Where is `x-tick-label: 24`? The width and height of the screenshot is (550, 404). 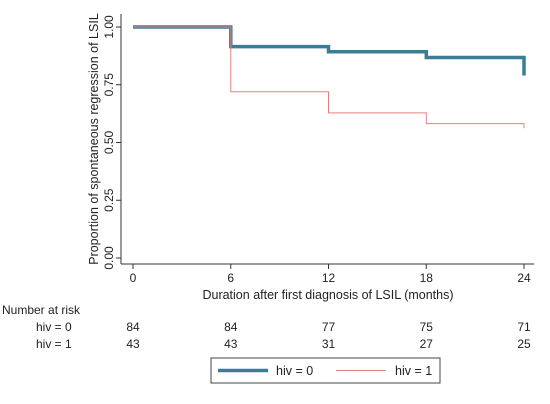 x-tick-label: 24 is located at coordinates (524, 278).